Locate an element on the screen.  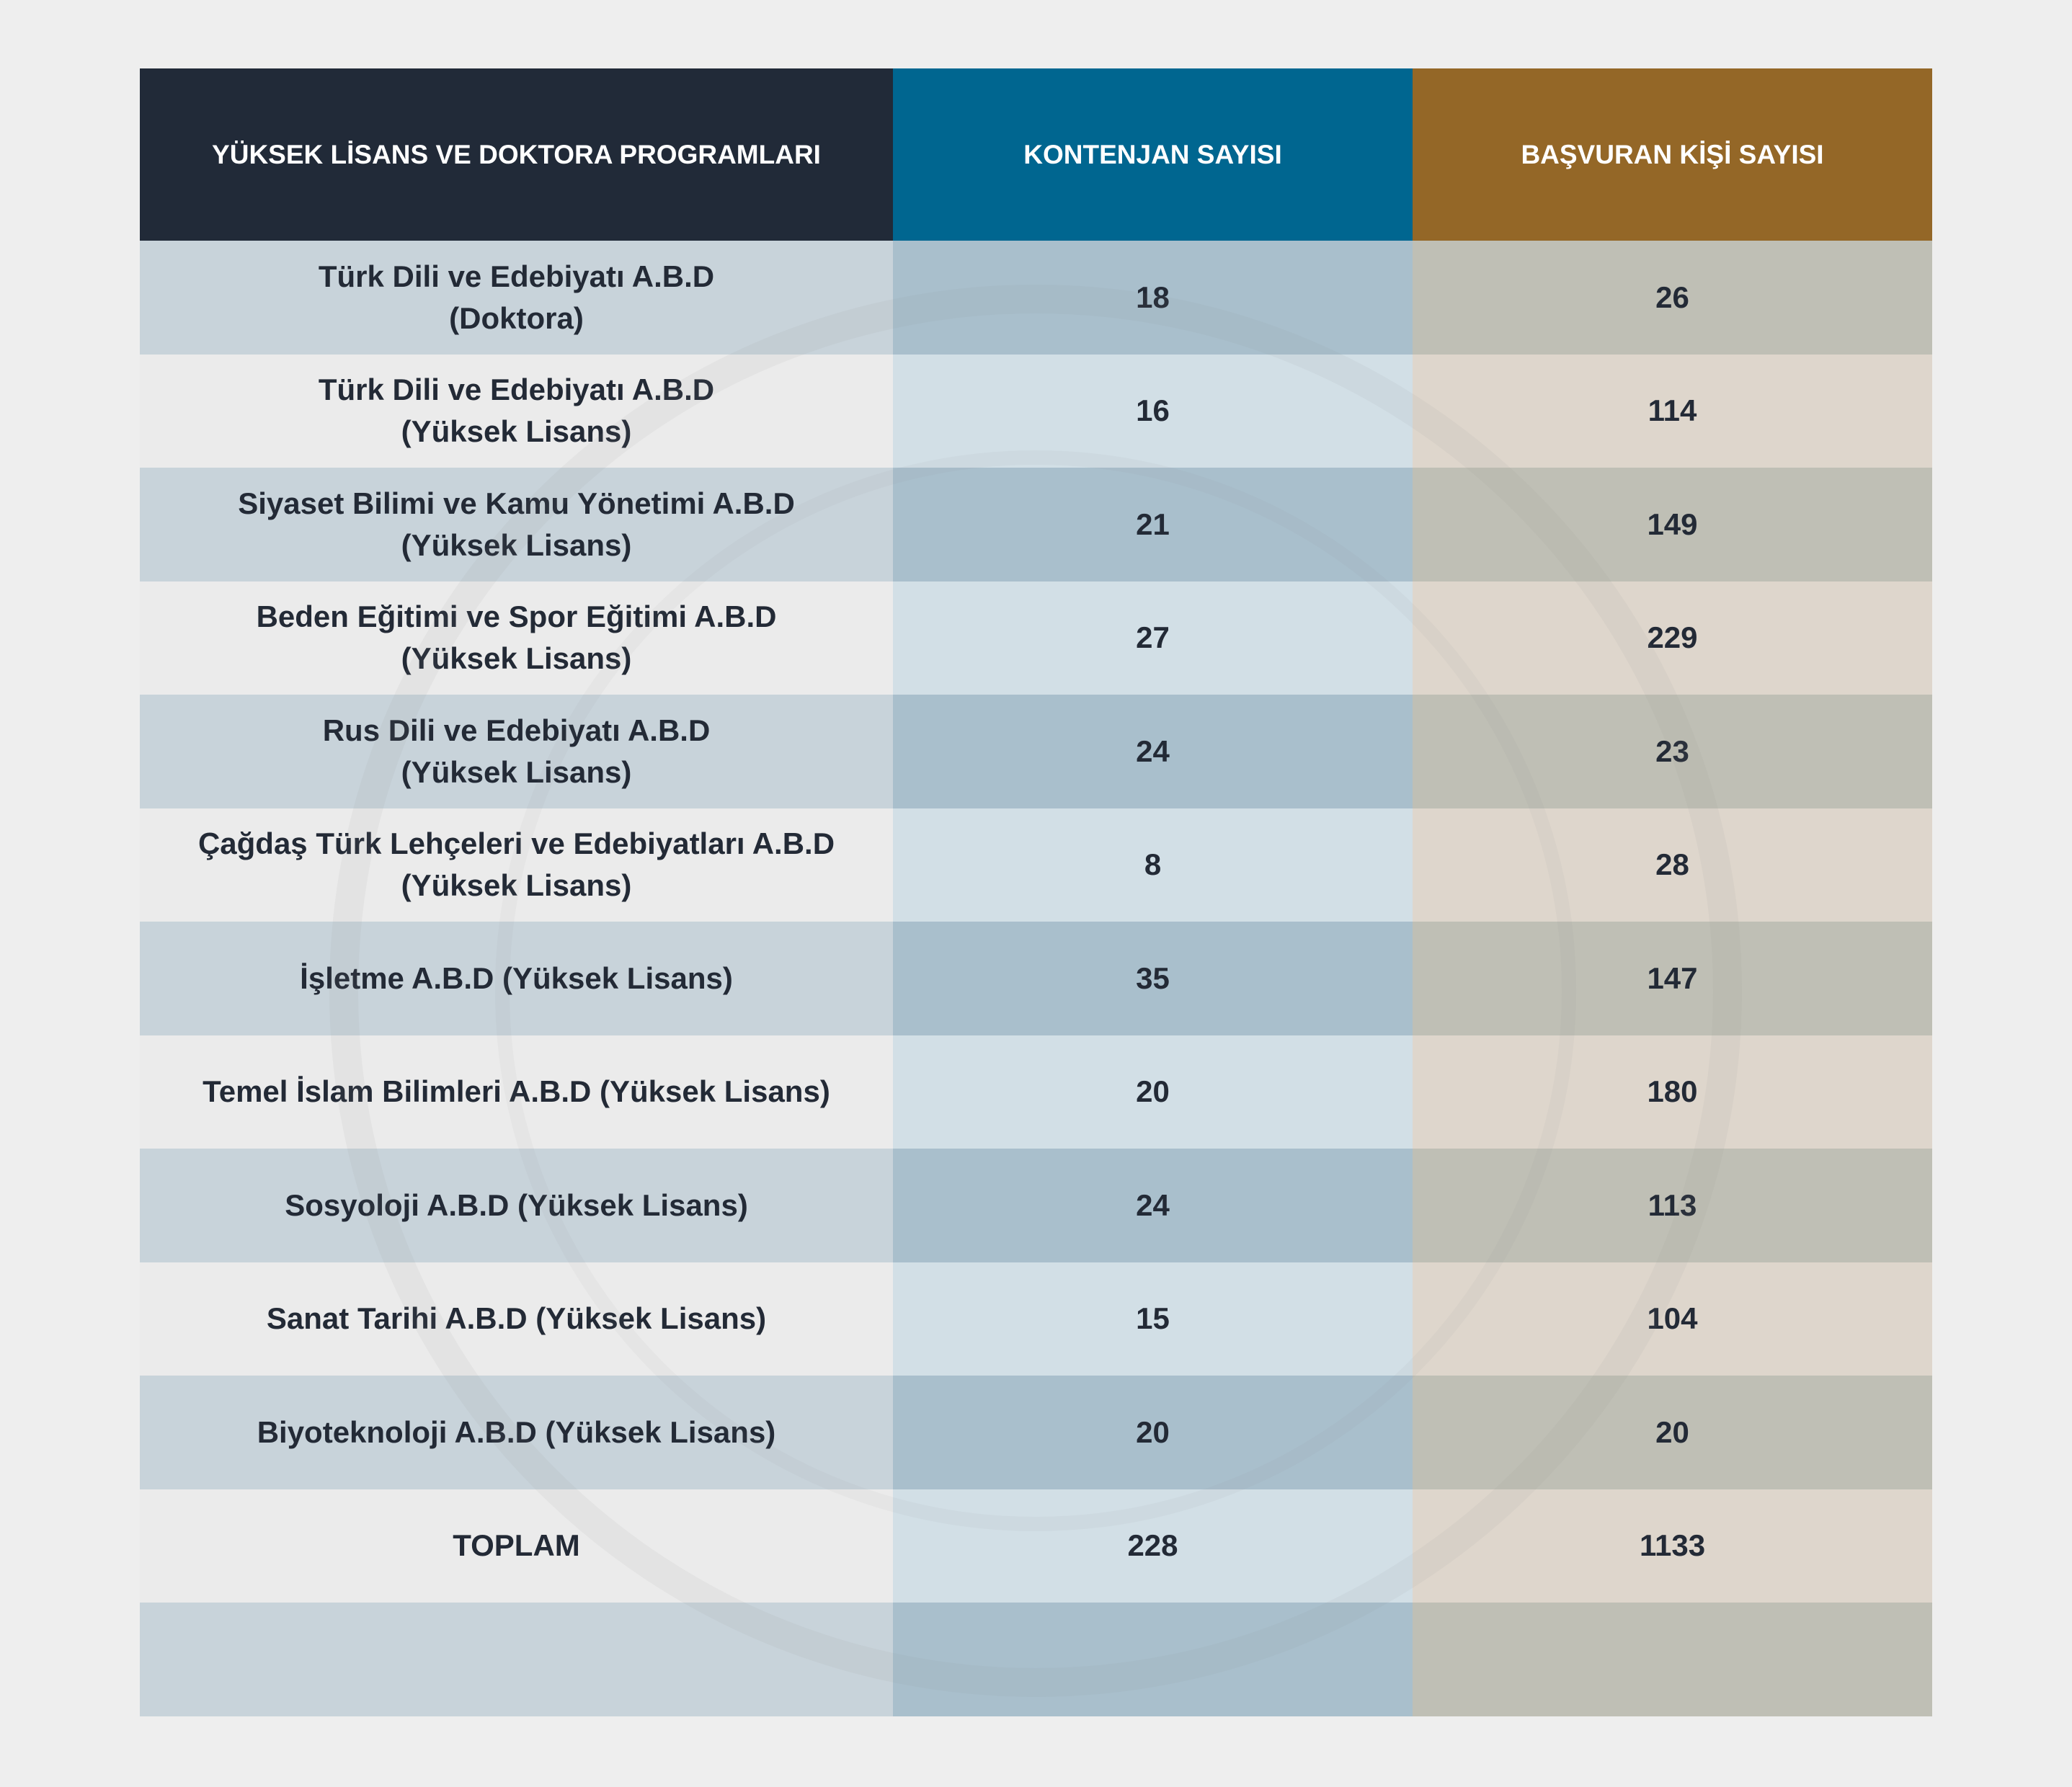
quota-cell: 15 is located at coordinates (1153, 1319).